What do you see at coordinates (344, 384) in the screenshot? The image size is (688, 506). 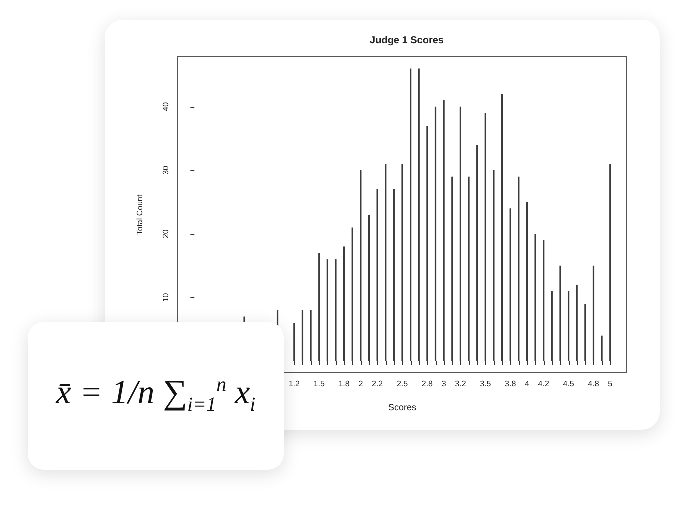 I see `x-tick-label: 1.8` at bounding box center [344, 384].